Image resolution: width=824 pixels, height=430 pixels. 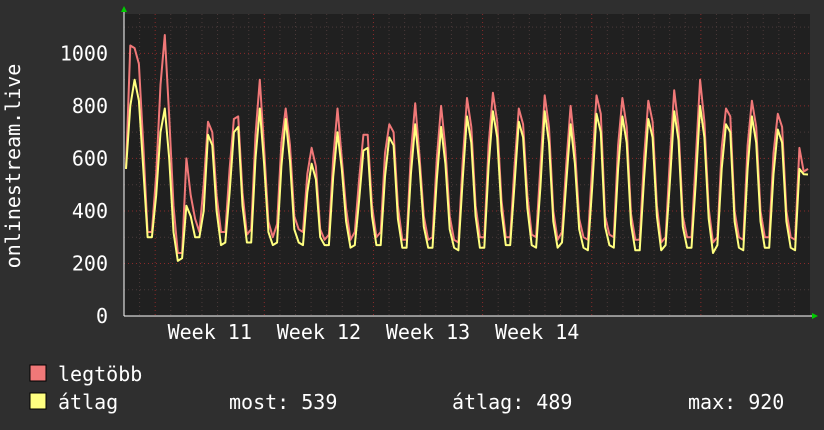 I want to click on y-tick-label: 0, so click(x=102, y=316).